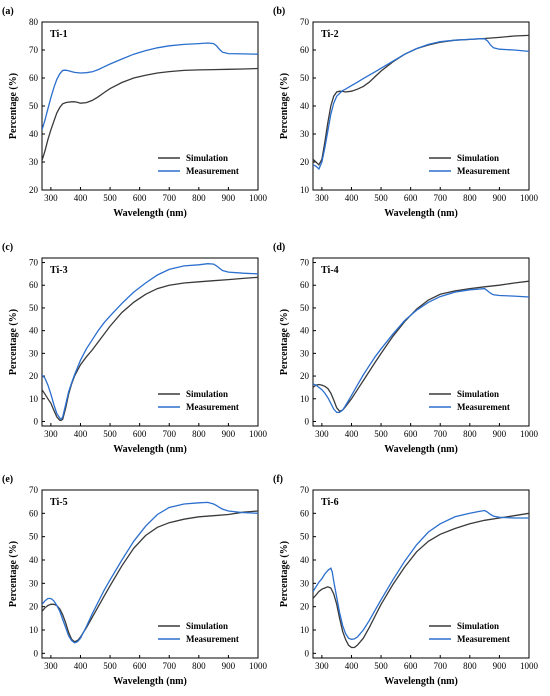 The width and height of the screenshot is (550, 696). I want to click on x-tick-label: 800, so click(470, 434).